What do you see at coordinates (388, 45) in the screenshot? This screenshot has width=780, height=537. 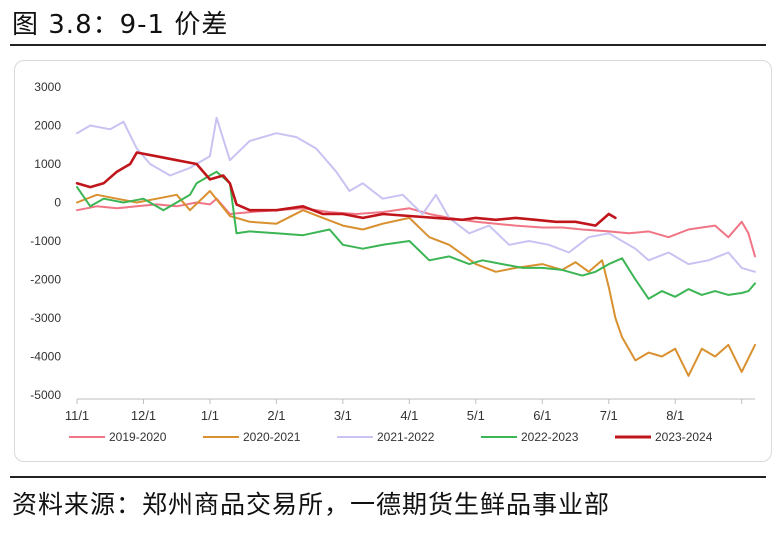 I see `top-rule` at bounding box center [388, 45].